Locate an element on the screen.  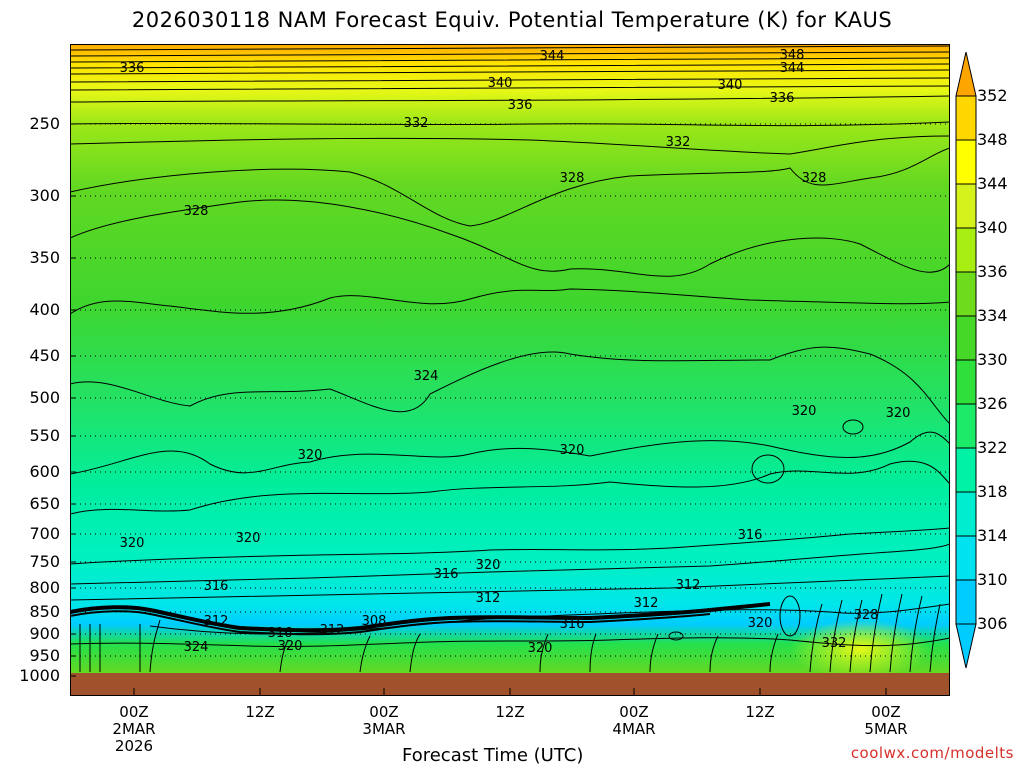
y-tick-label: 900 is located at coordinates (44, 633).